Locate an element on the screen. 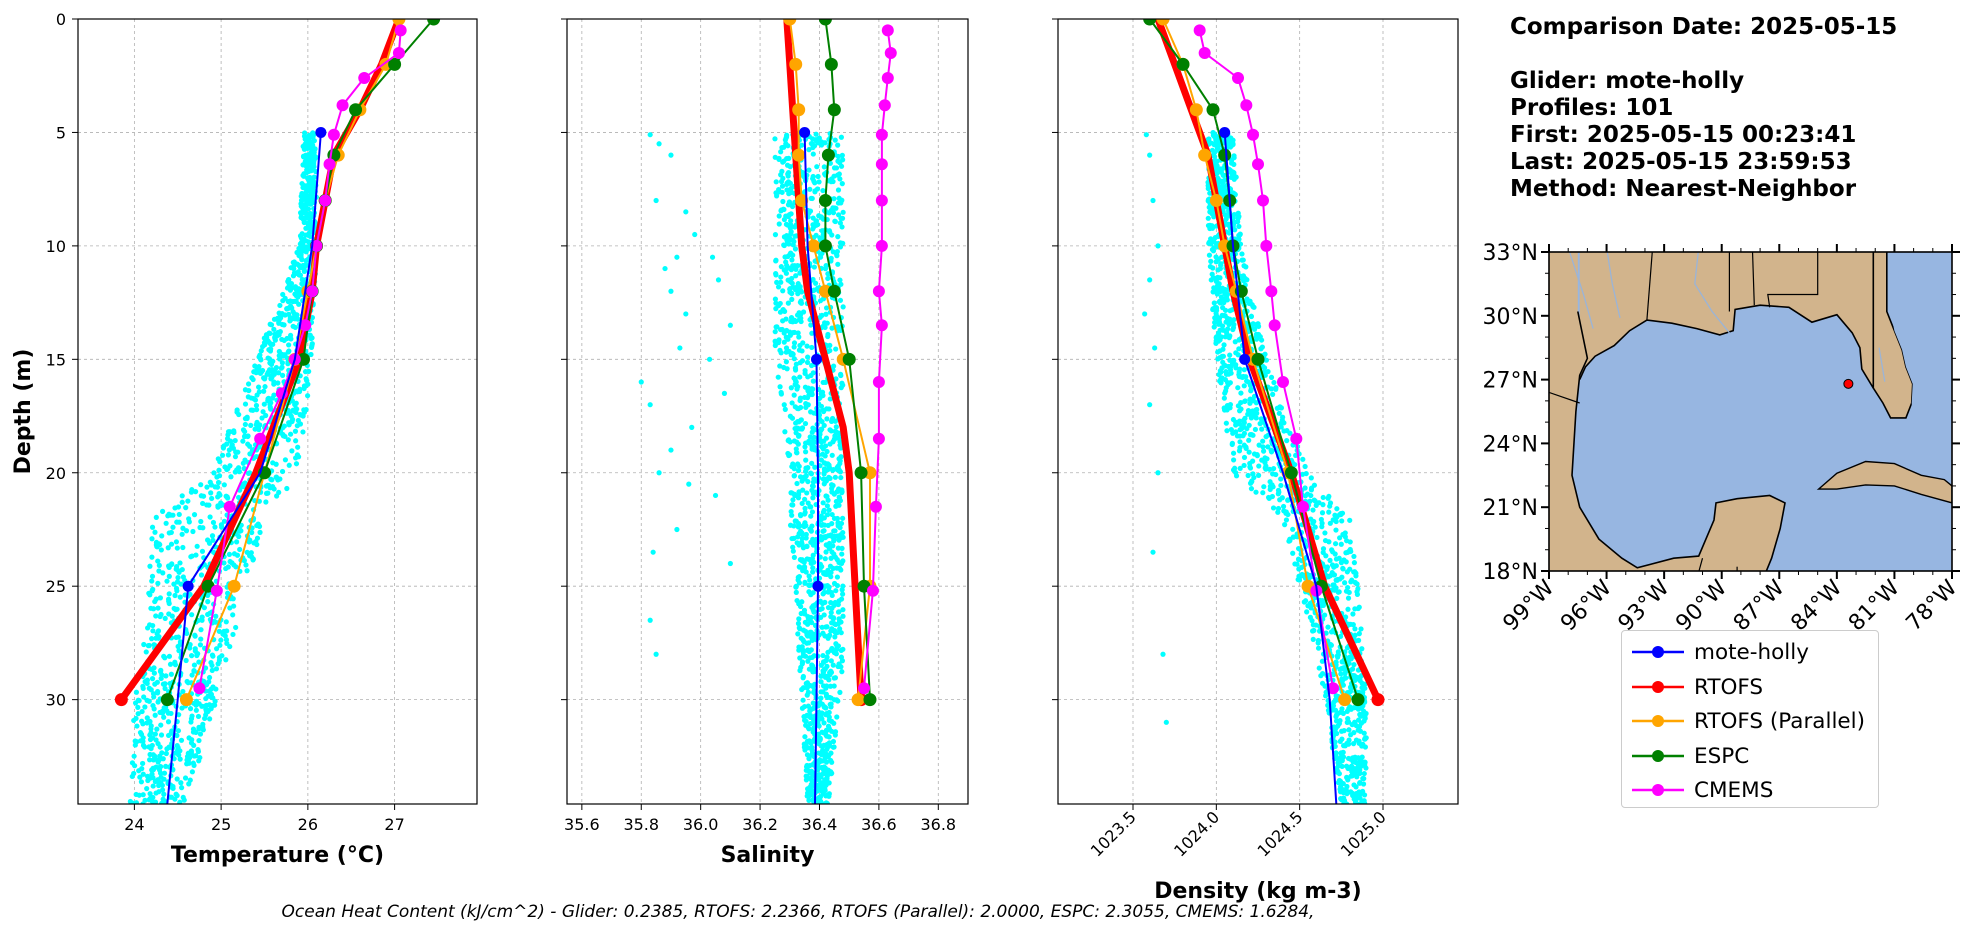 This screenshot has width=1987, height=934. series-line-glider is located at coordinates (1280, 467).